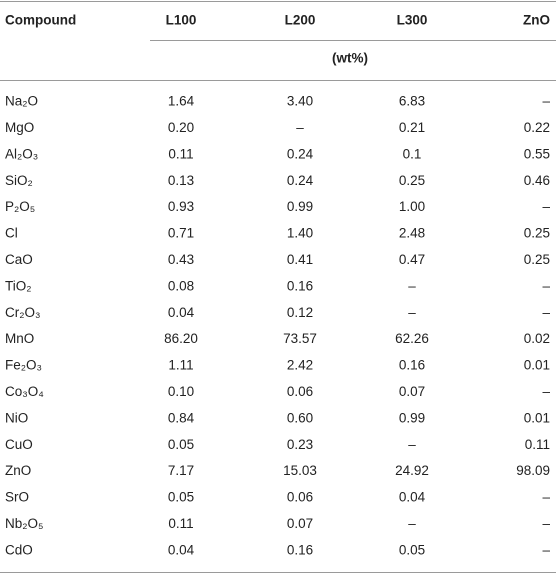  What do you see at coordinates (537, 180) in the screenshot?
I see `cell-value: 0.46` at bounding box center [537, 180].